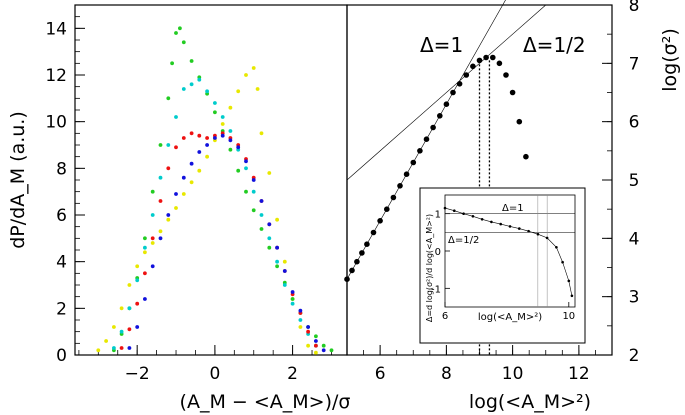 The height and width of the screenshot is (415, 685). What do you see at coordinates (634, 64) in the screenshot?
I see `right-y-tick-label: 7` at bounding box center [634, 64].